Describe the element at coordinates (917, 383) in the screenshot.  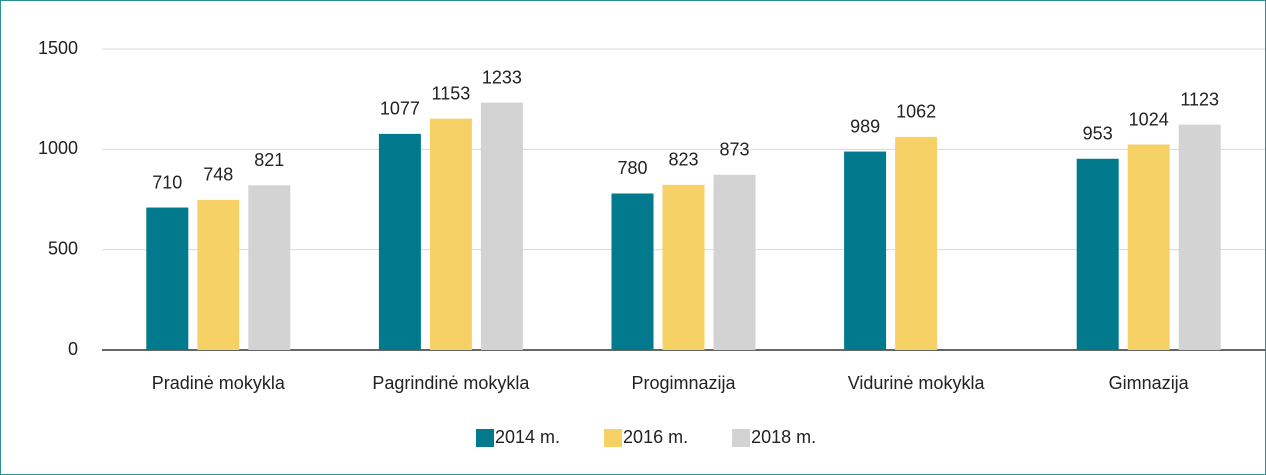
I see `x-tick-label: Vidurinė mokykla` at that location.